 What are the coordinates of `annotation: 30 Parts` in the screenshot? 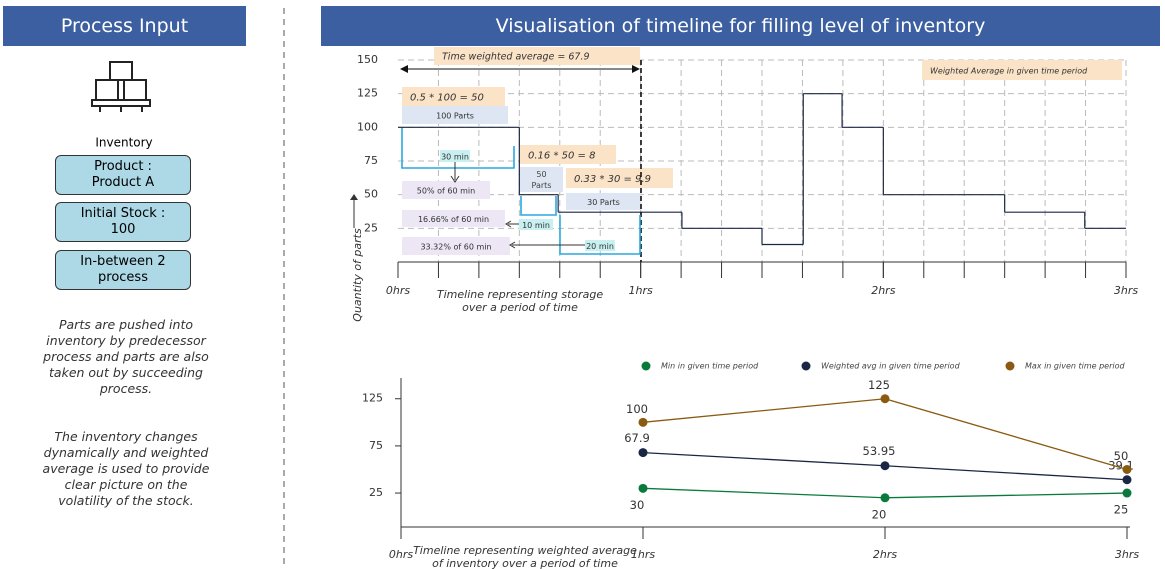 It's located at (603, 202).